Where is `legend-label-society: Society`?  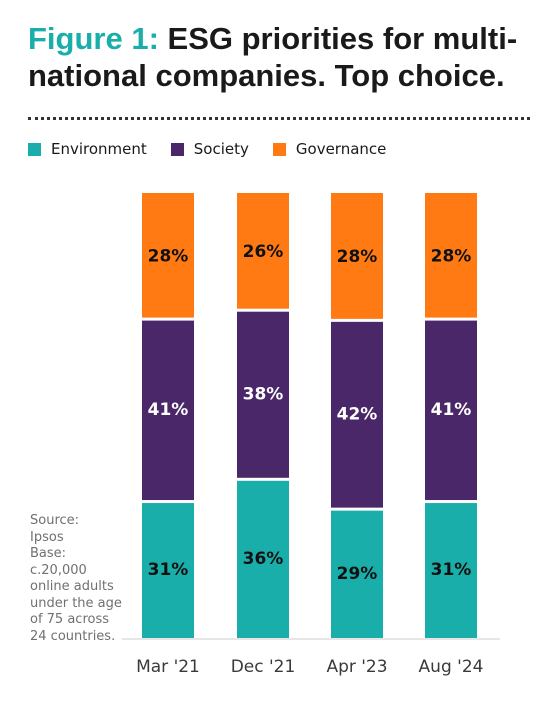 legend-label-society: Society is located at coordinates (221, 149).